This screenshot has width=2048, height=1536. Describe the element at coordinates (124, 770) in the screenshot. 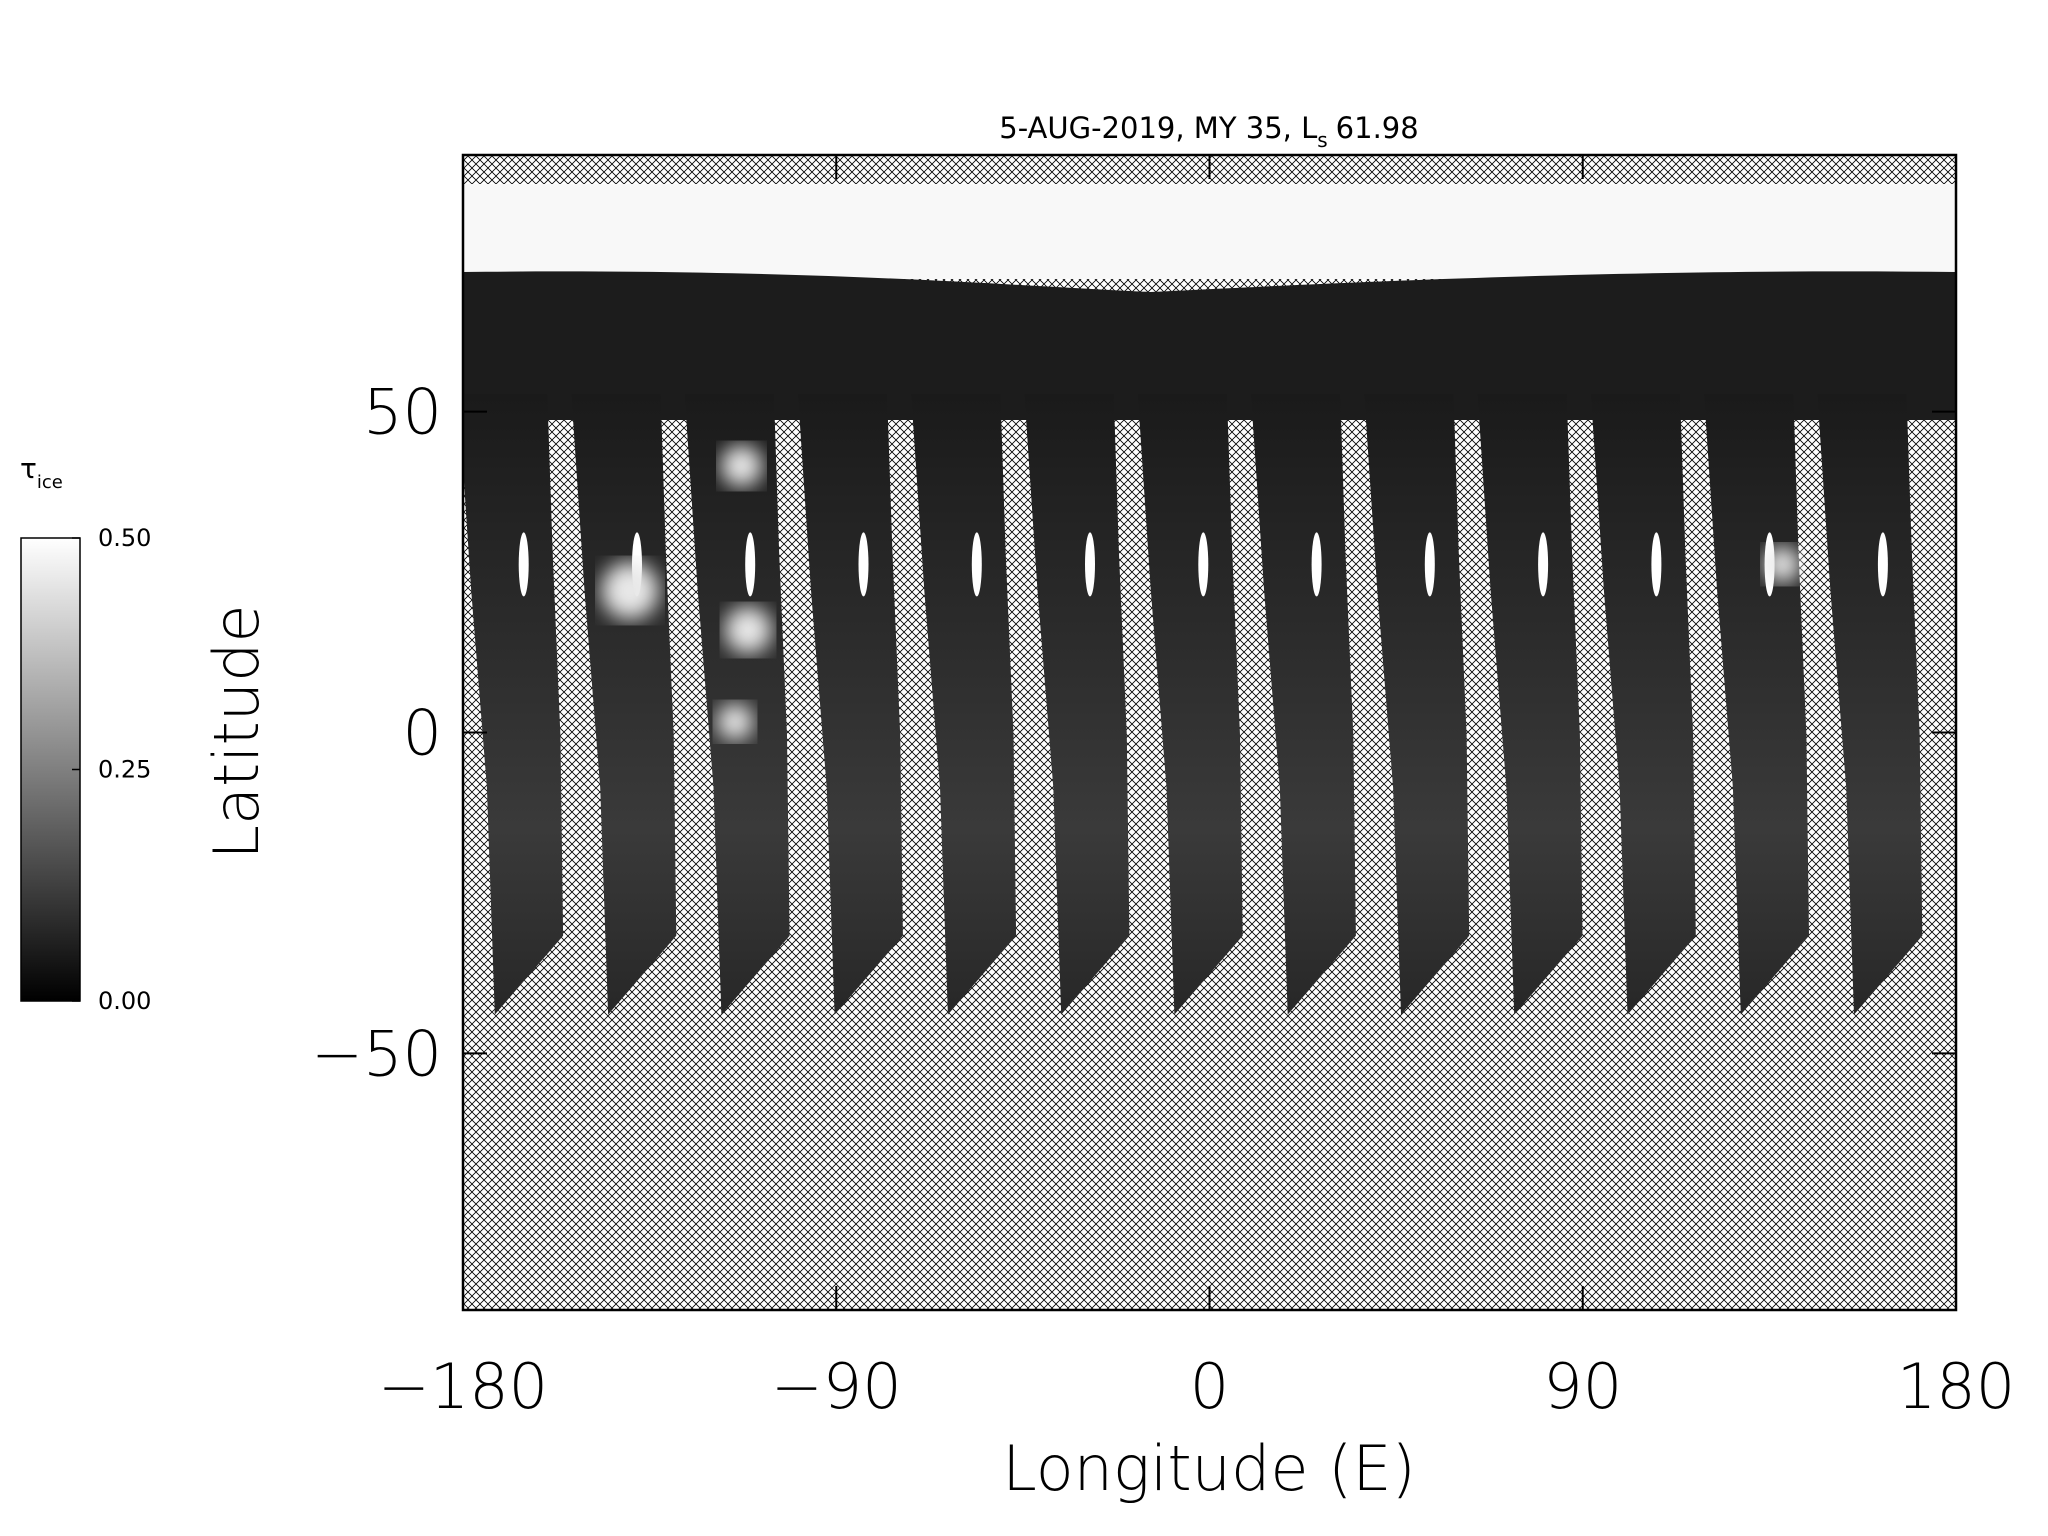

I see `colorbar-tick-label: 0.25` at that location.